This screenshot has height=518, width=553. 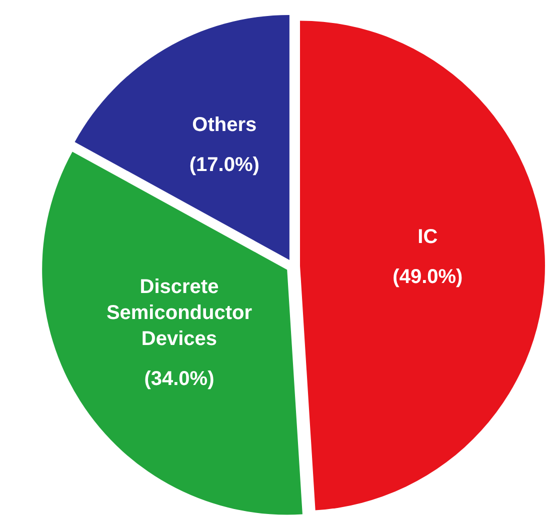 I want to click on data-label: (49.0%), so click(x=427, y=277).